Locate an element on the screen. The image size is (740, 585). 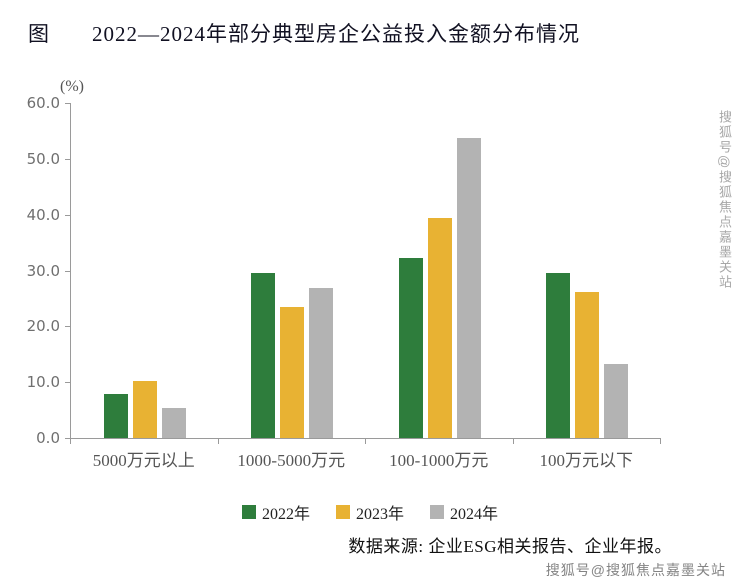
bar-2024年-5000万元以上 is located at coordinates (173, 423).